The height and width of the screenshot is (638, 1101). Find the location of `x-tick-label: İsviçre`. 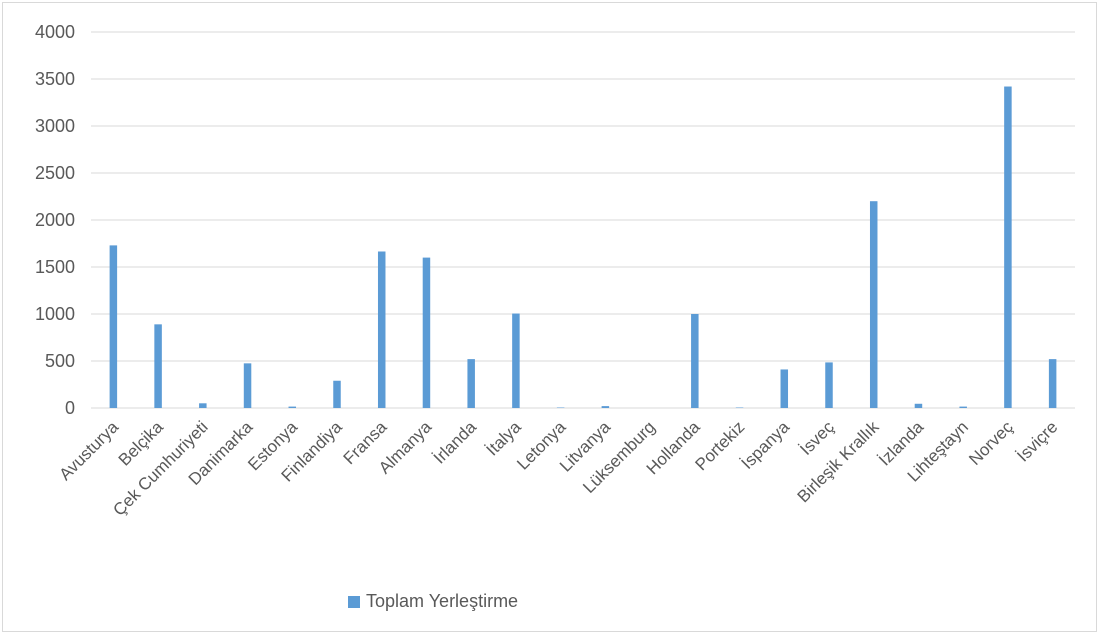

x-tick-label: İsviçre is located at coordinates (1037, 441).